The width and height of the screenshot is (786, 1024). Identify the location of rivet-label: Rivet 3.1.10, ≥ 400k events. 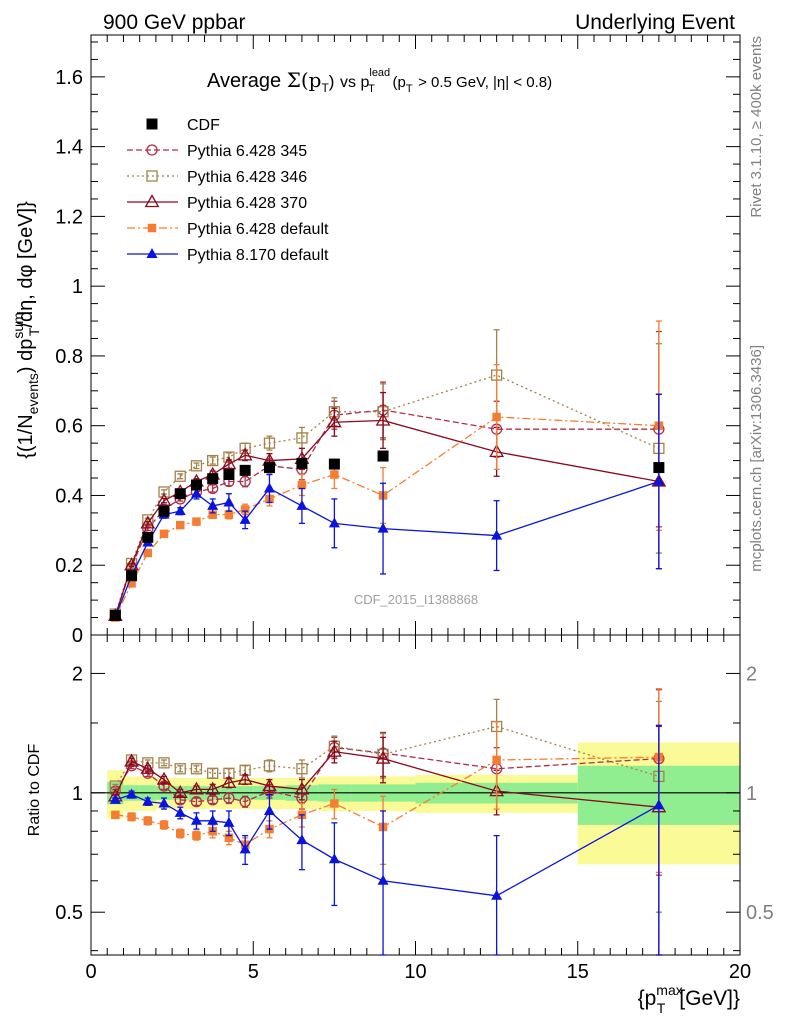
(756, 127).